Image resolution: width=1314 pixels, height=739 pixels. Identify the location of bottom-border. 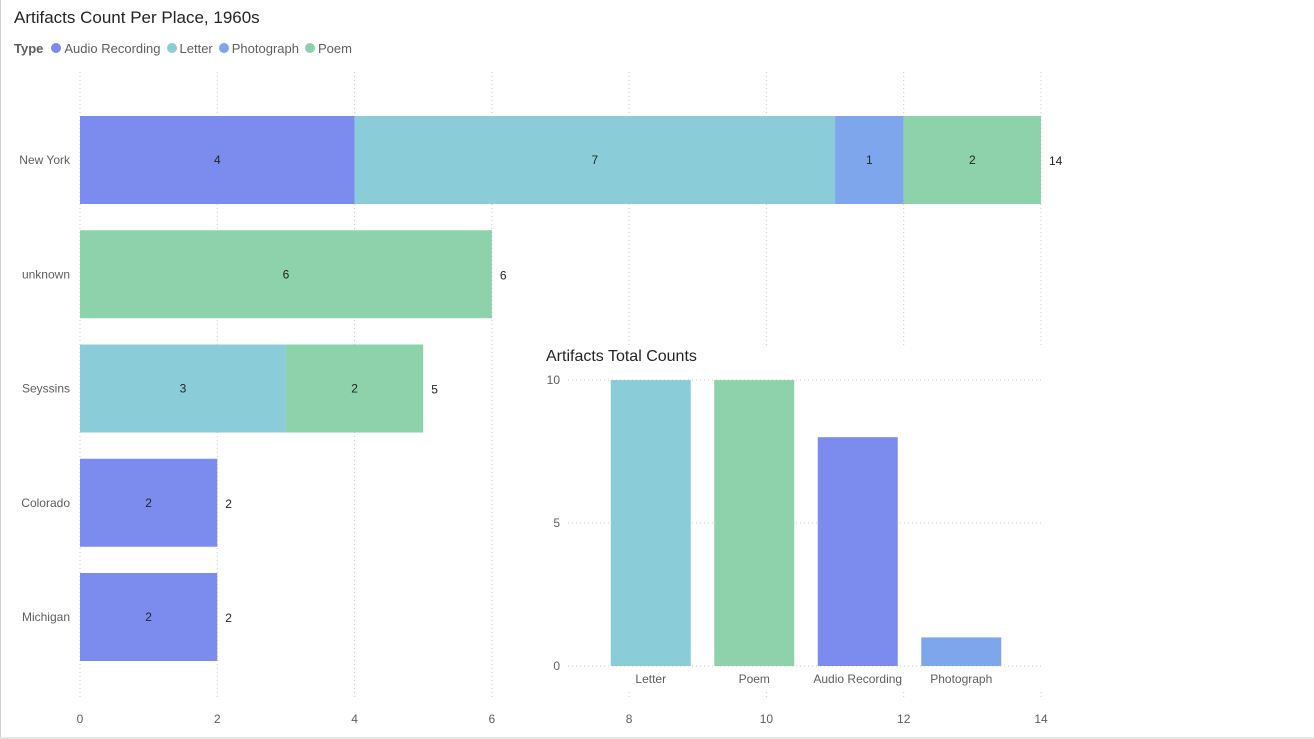
(657, 738).